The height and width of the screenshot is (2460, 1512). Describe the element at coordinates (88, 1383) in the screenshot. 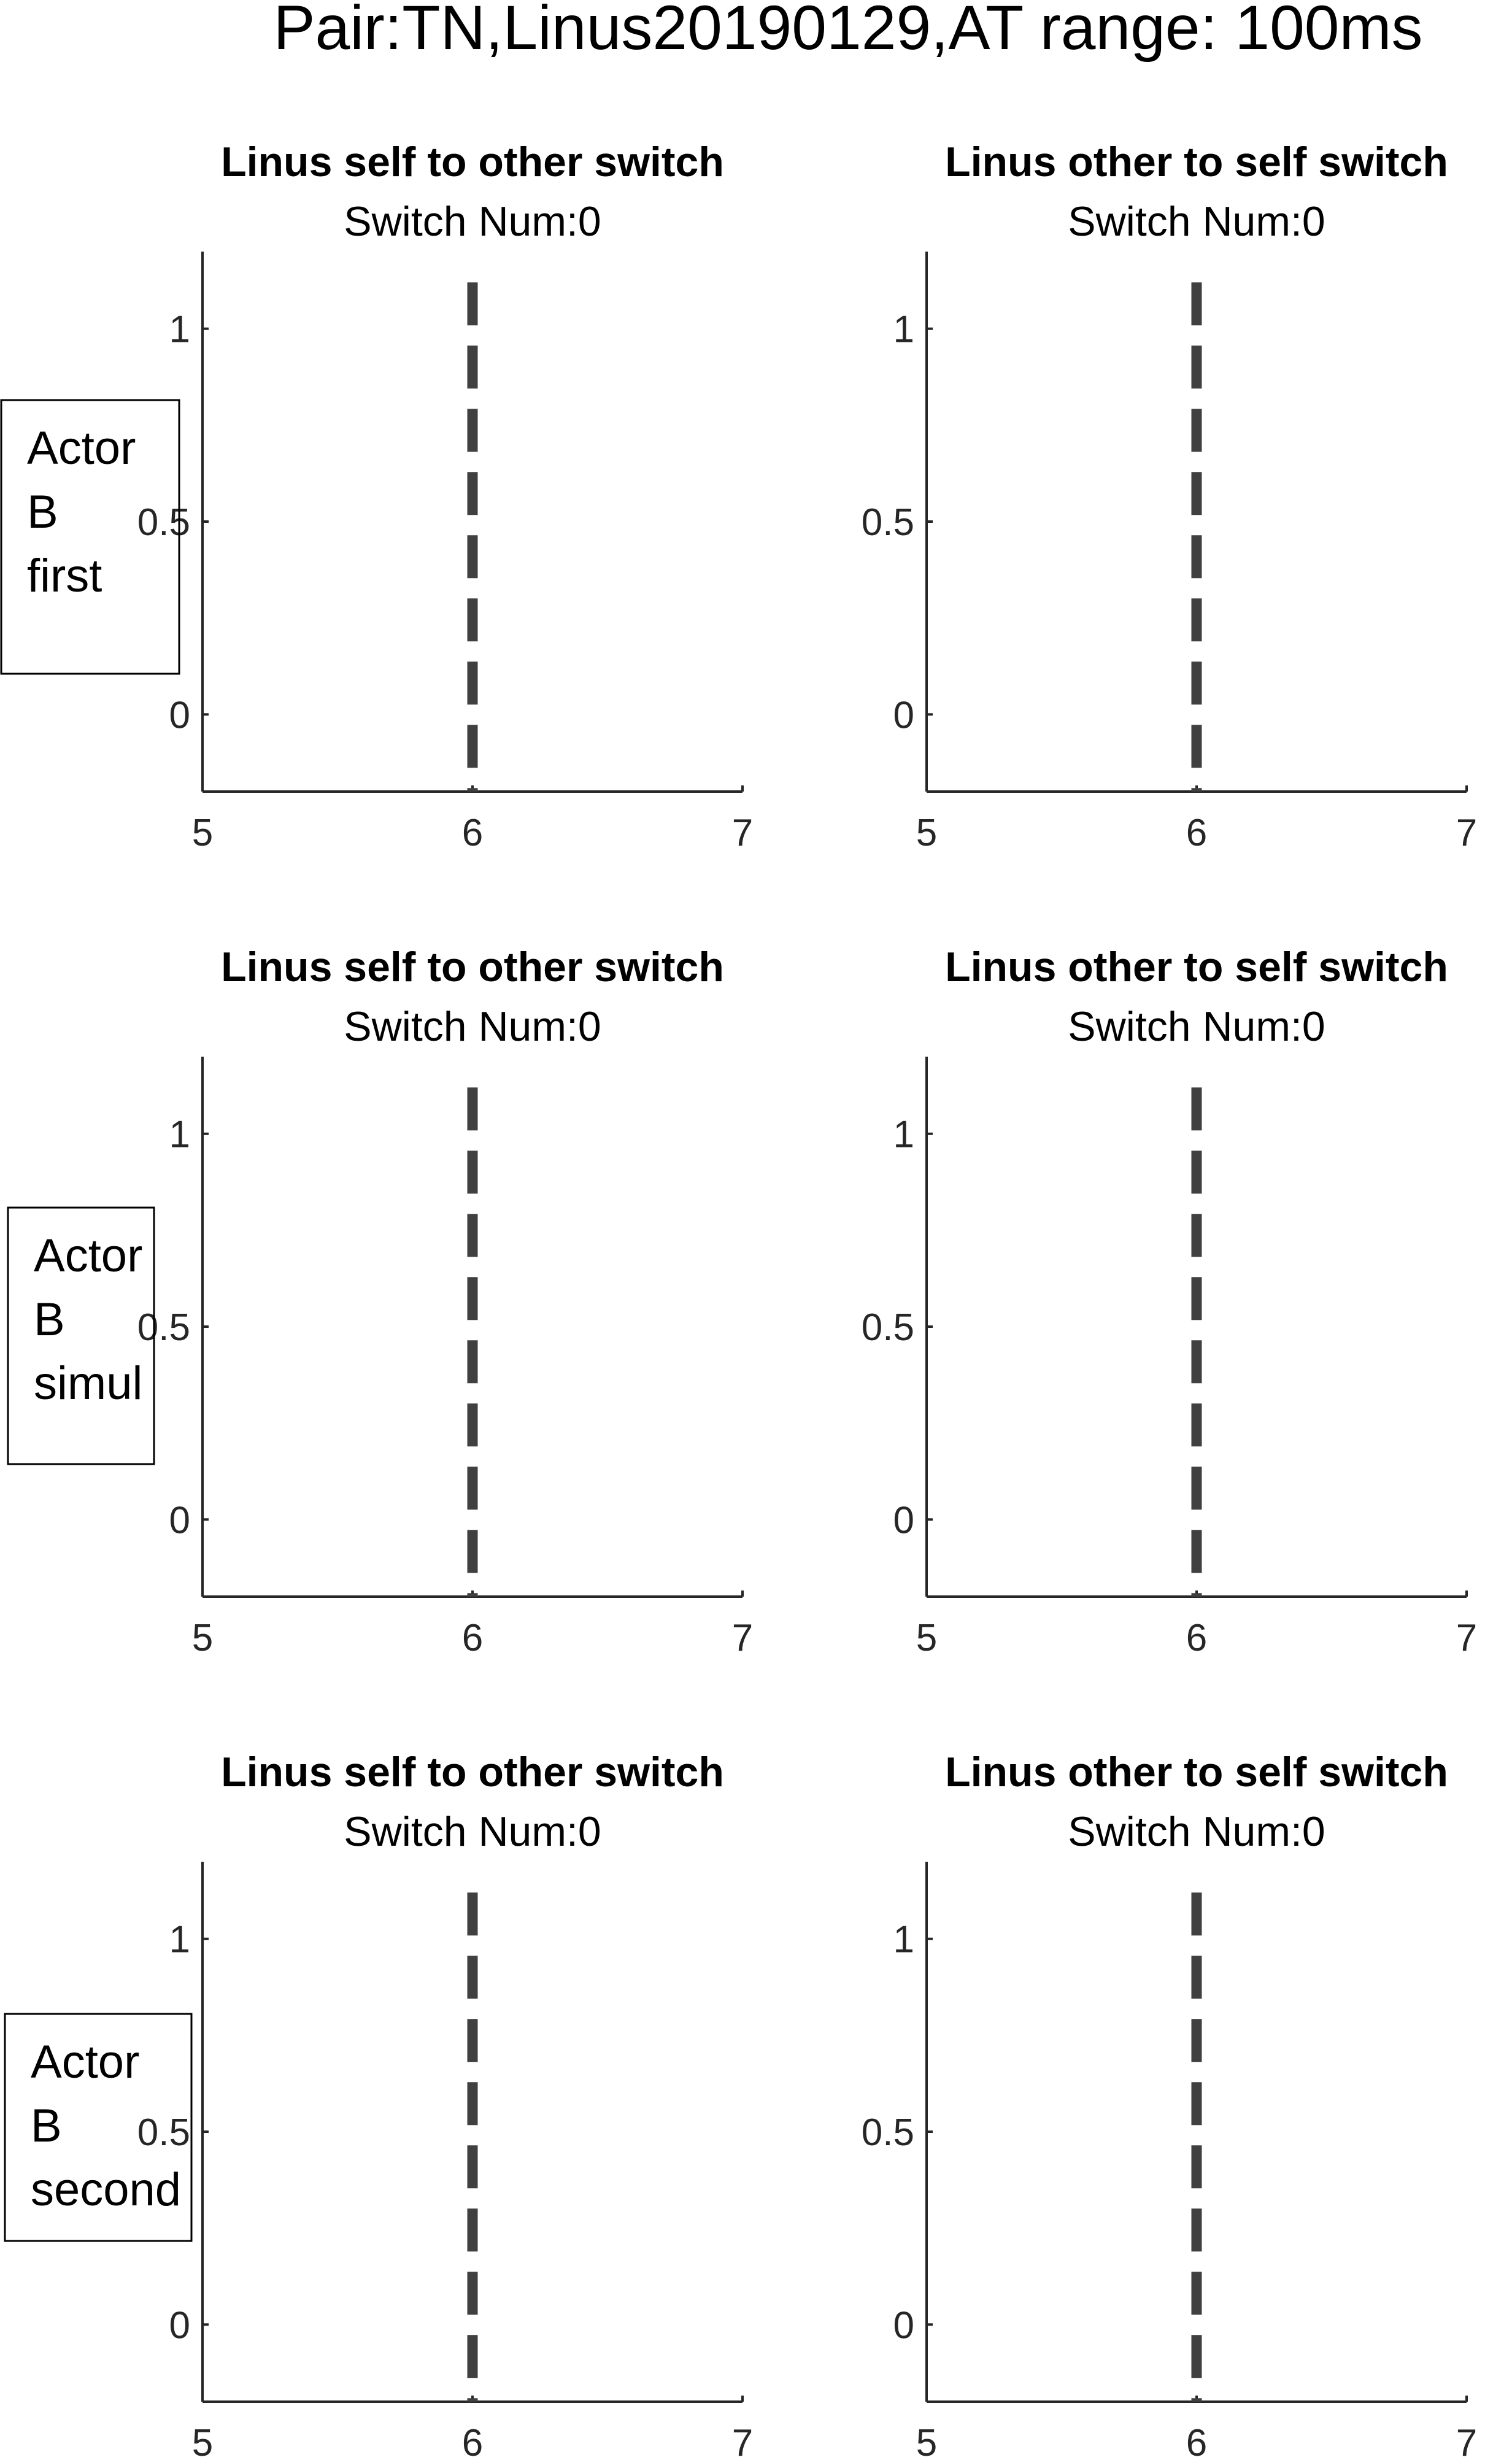

I see `row-label-line: simul` at that location.